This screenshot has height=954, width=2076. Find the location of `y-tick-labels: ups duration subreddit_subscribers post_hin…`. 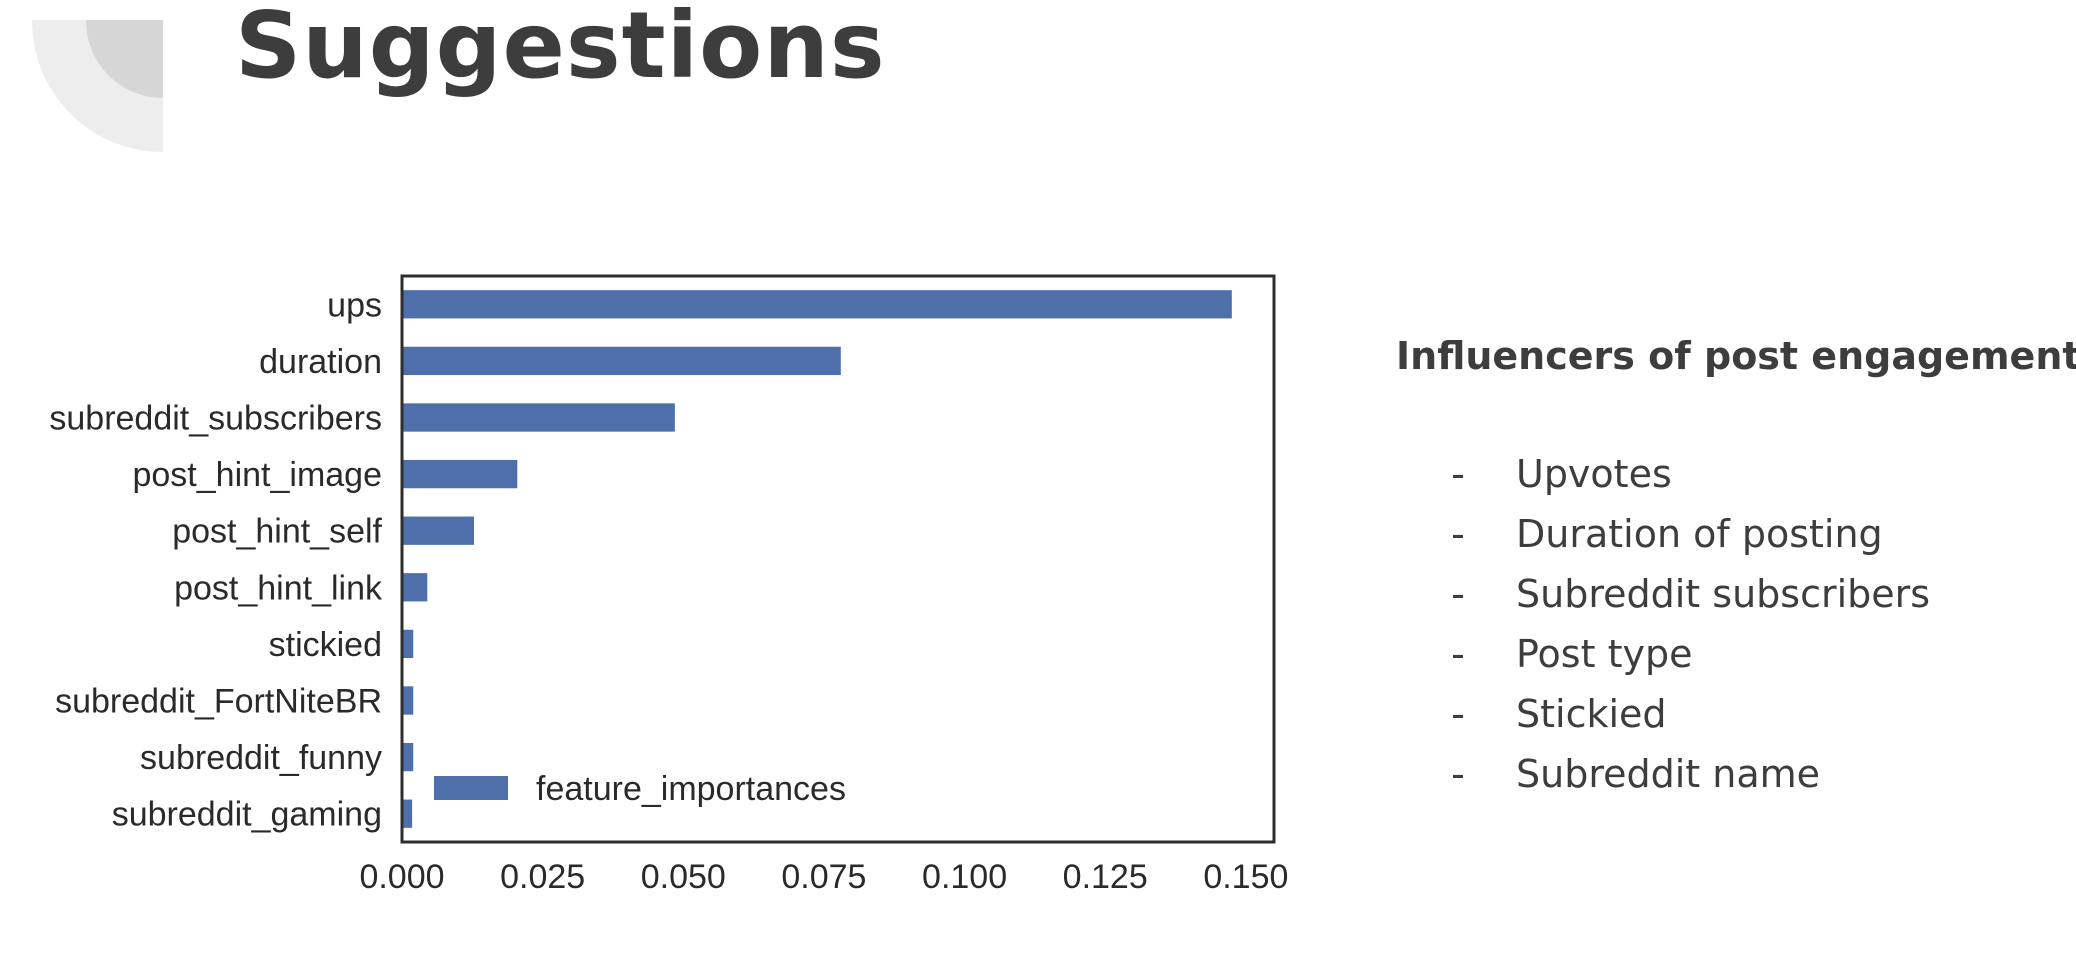

y-tick-labels: ups duration subreddit_subscribers post_hin… is located at coordinates (216, 559).